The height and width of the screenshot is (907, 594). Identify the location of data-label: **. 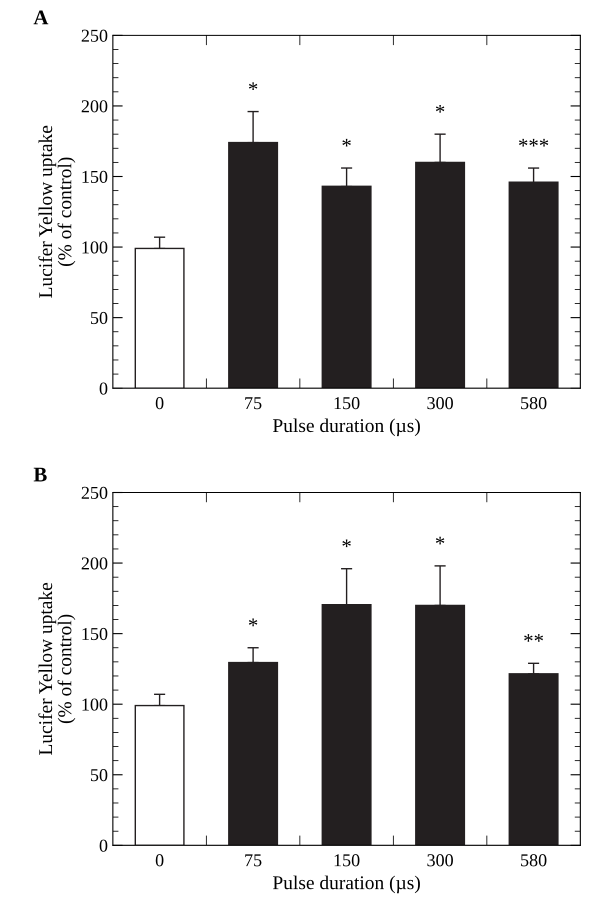
(534, 638).